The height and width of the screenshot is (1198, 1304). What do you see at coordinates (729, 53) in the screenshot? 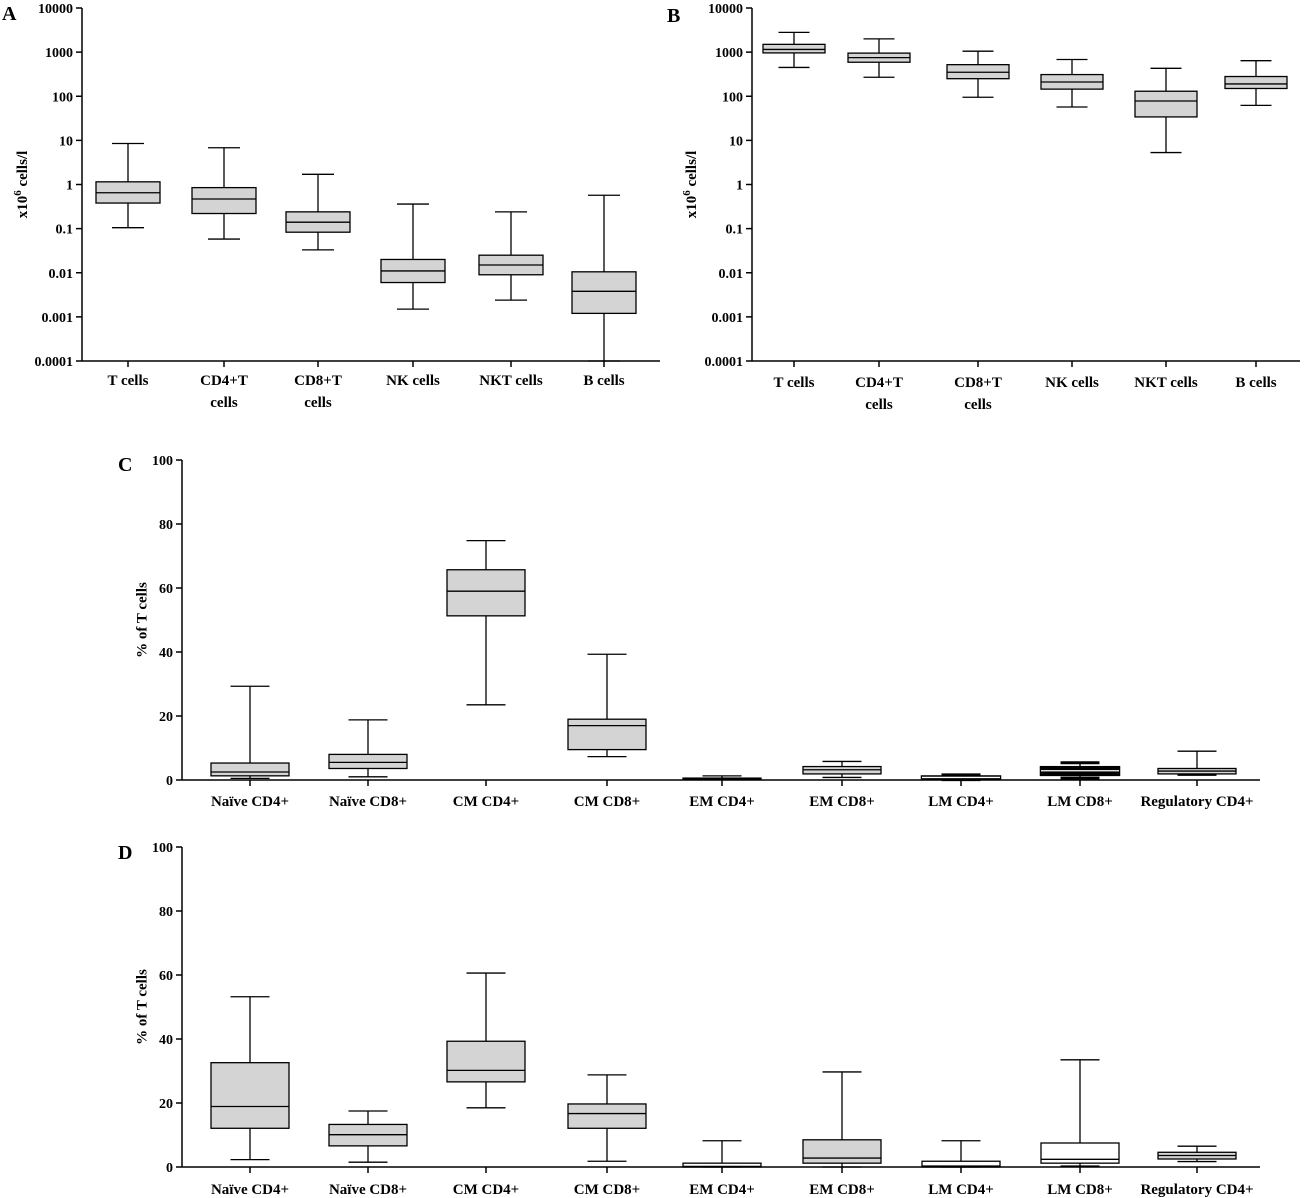
I see `y-tick-label: 1000` at bounding box center [729, 53].